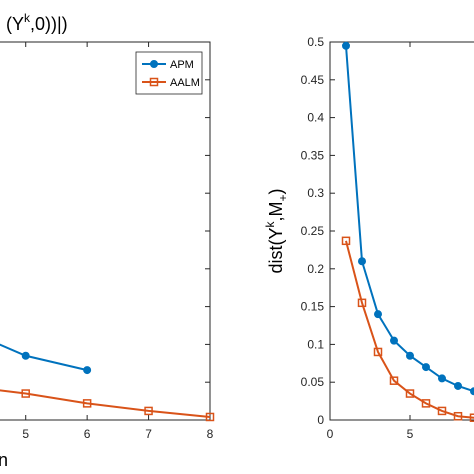  I want to click on left-x-tick-label: 8, so click(210, 434).